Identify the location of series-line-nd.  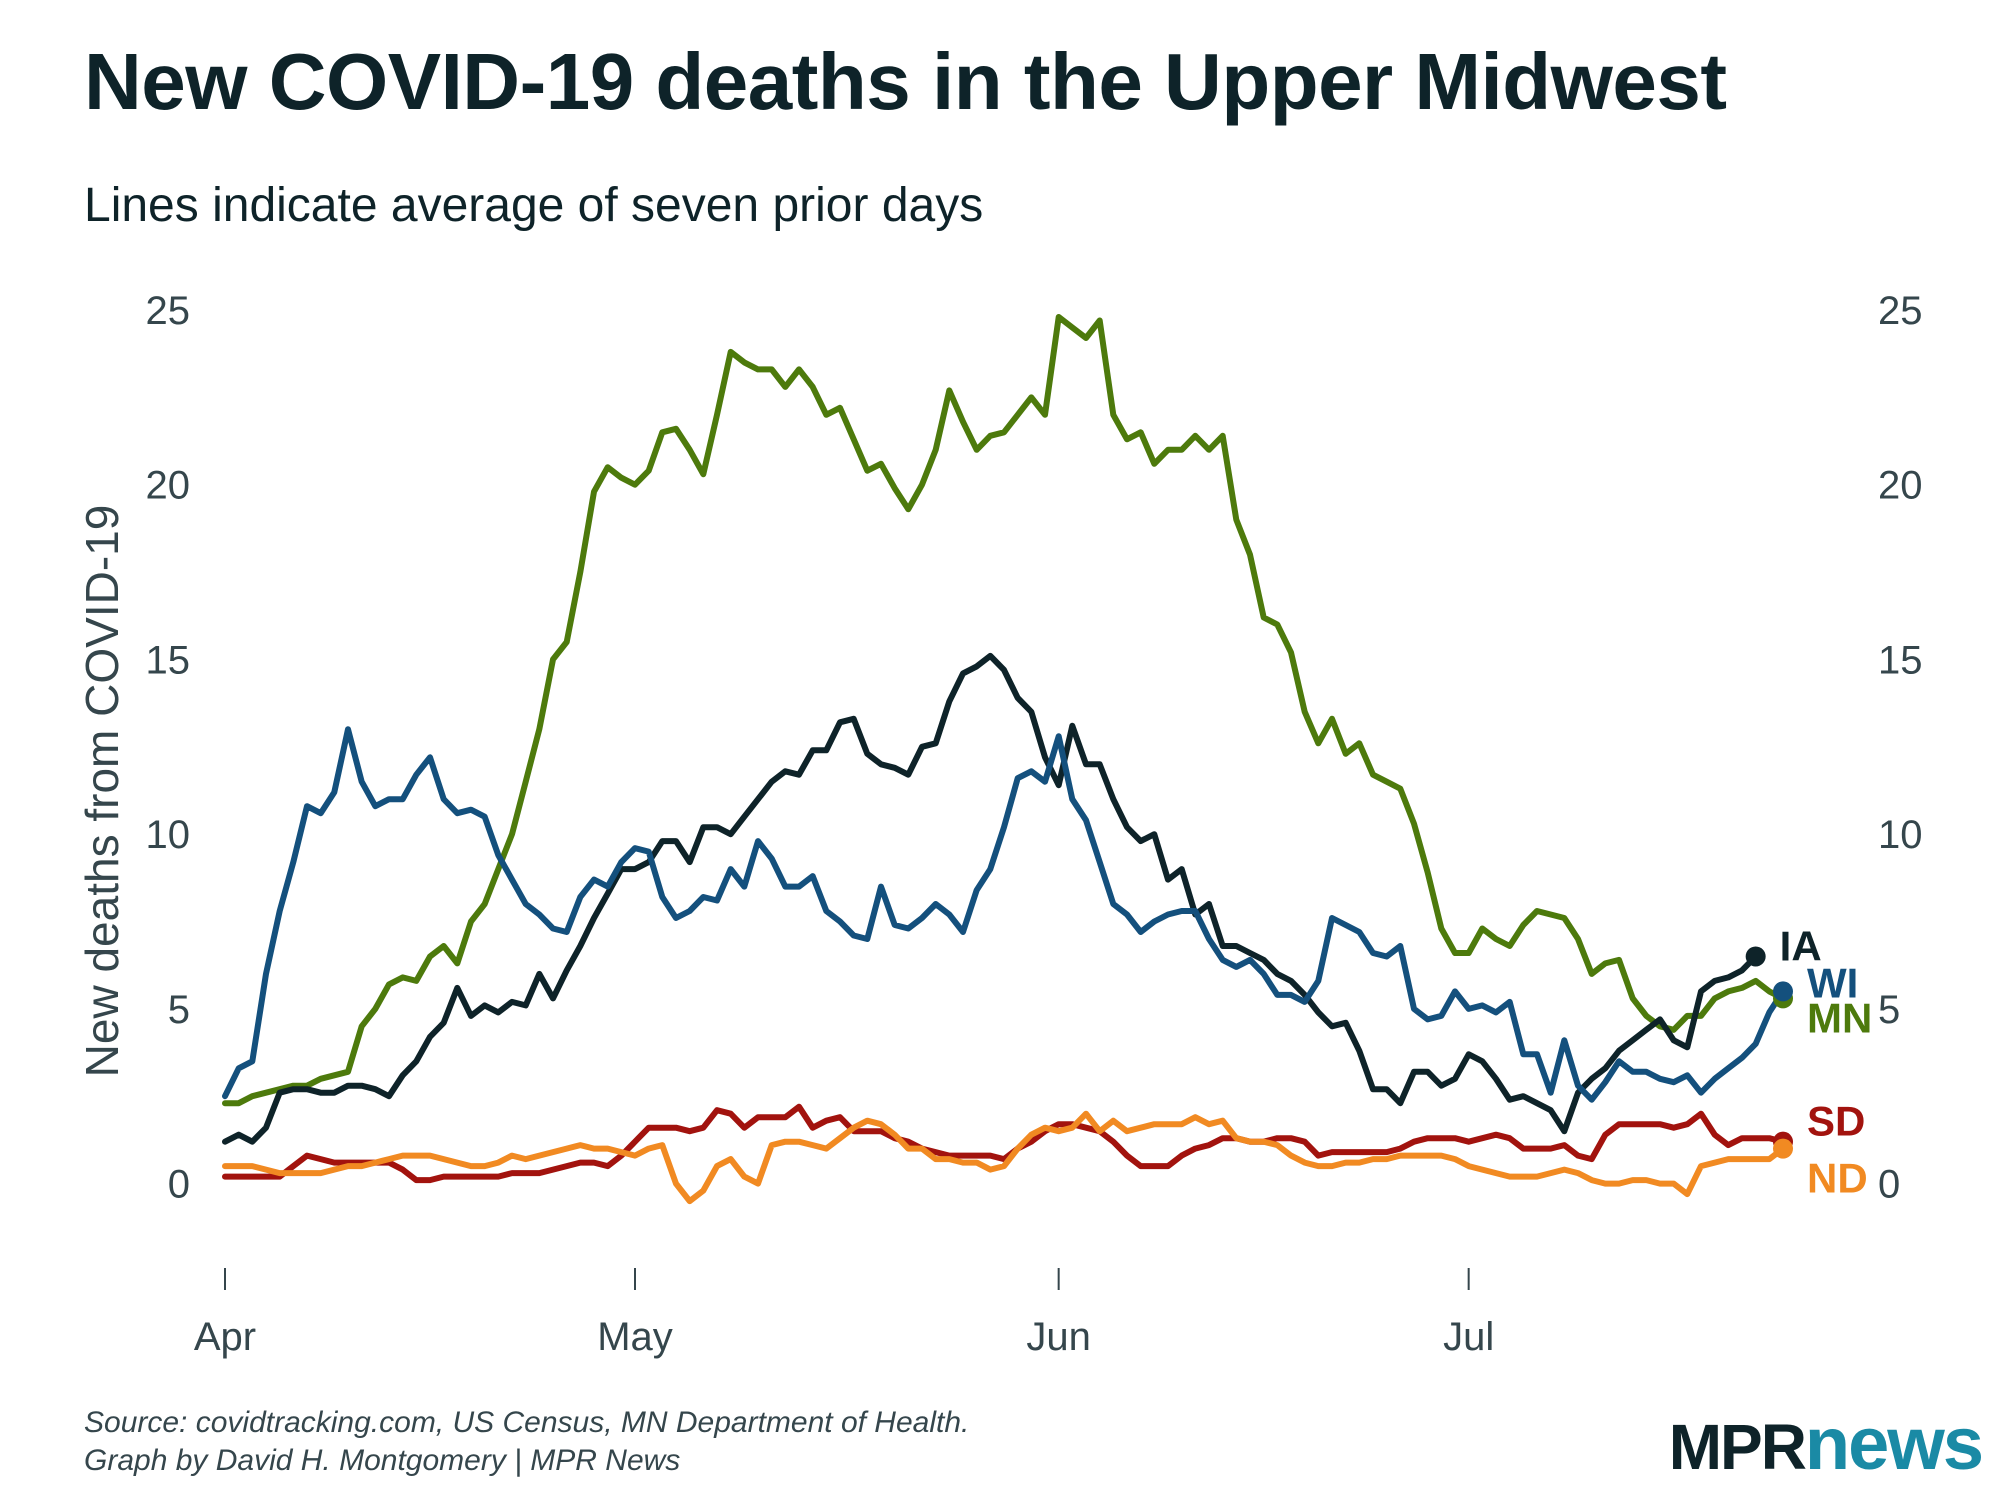
(1004, 1157).